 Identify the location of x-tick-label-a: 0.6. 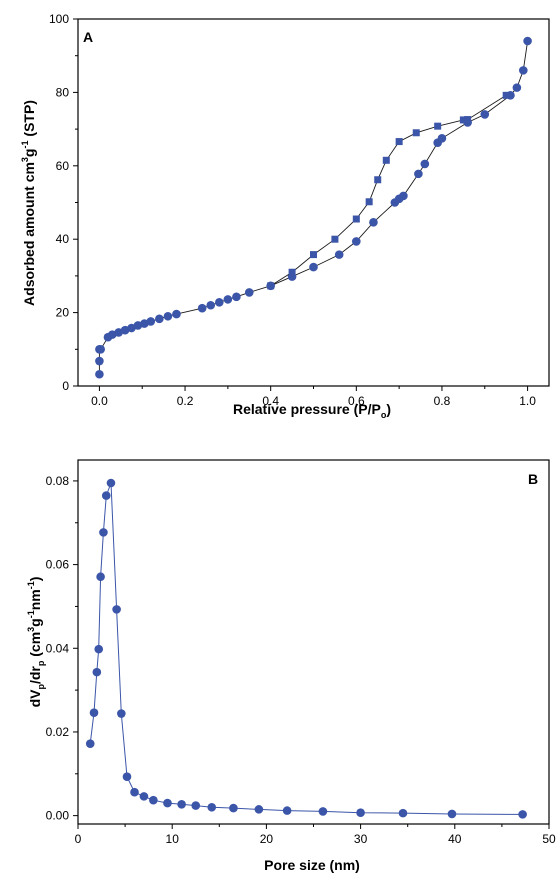
(356, 401).